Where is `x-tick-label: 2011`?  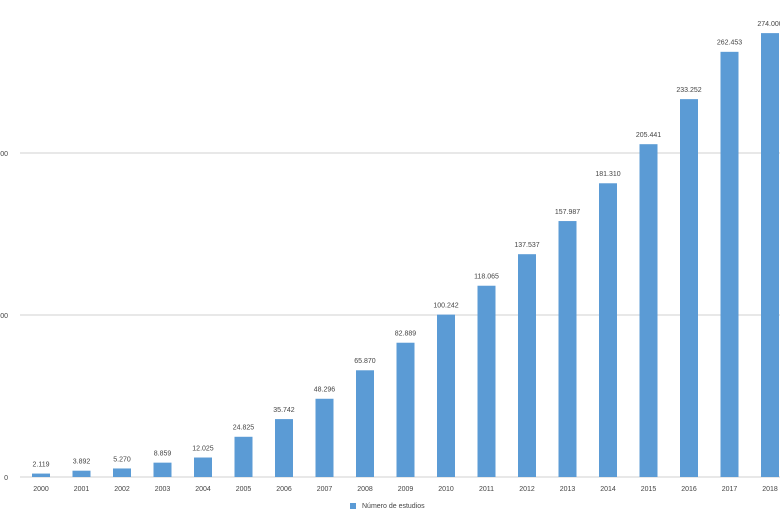 x-tick-label: 2011 is located at coordinates (486, 489).